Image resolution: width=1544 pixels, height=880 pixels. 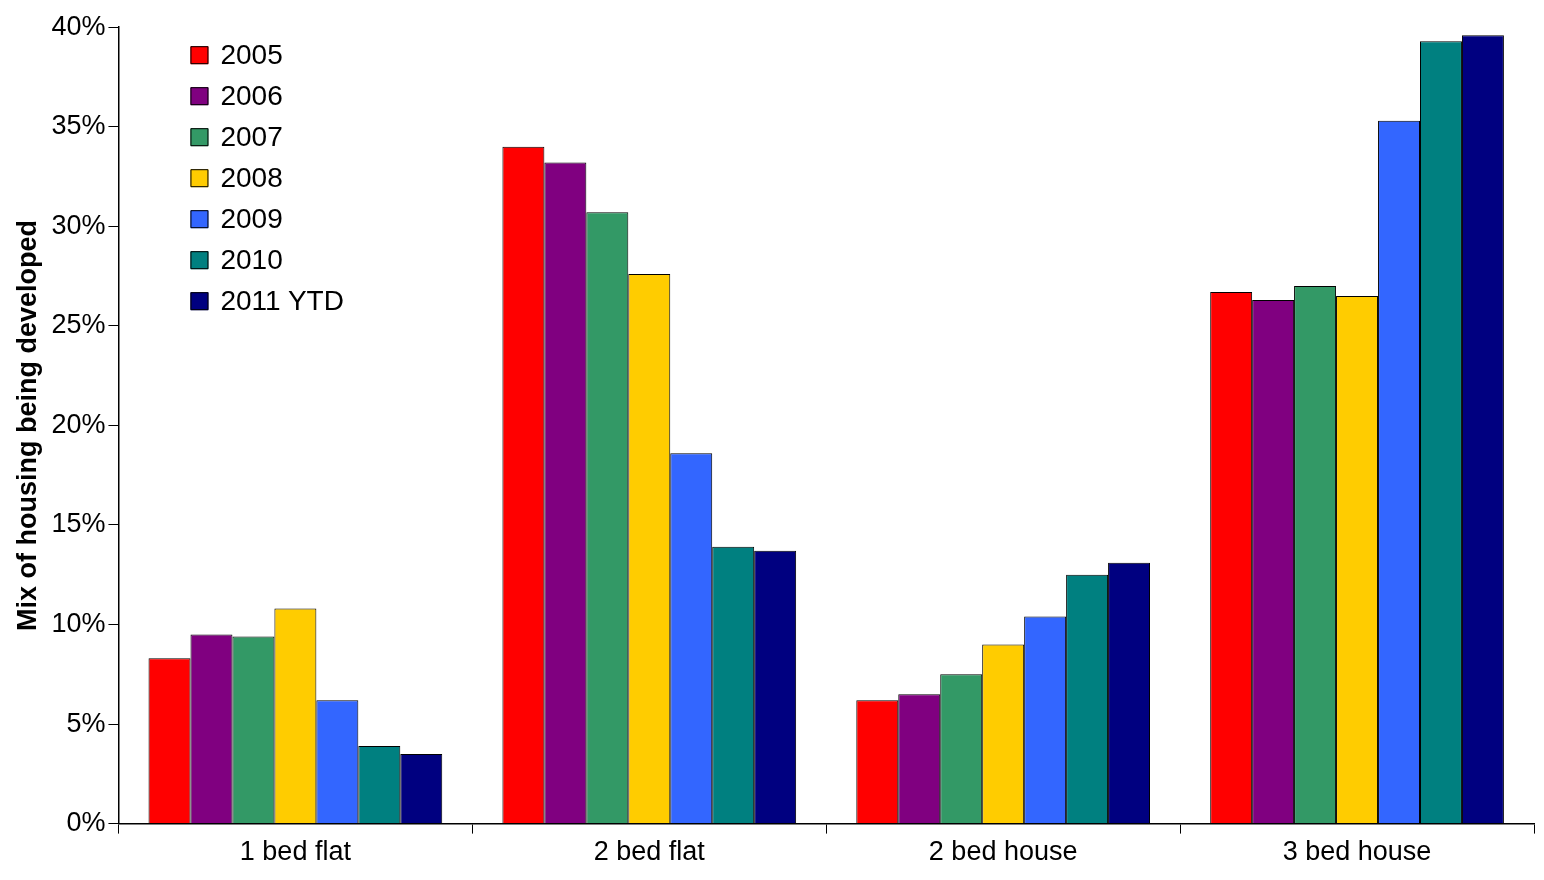 I want to click on legend-label: 2010, so click(x=251, y=259).